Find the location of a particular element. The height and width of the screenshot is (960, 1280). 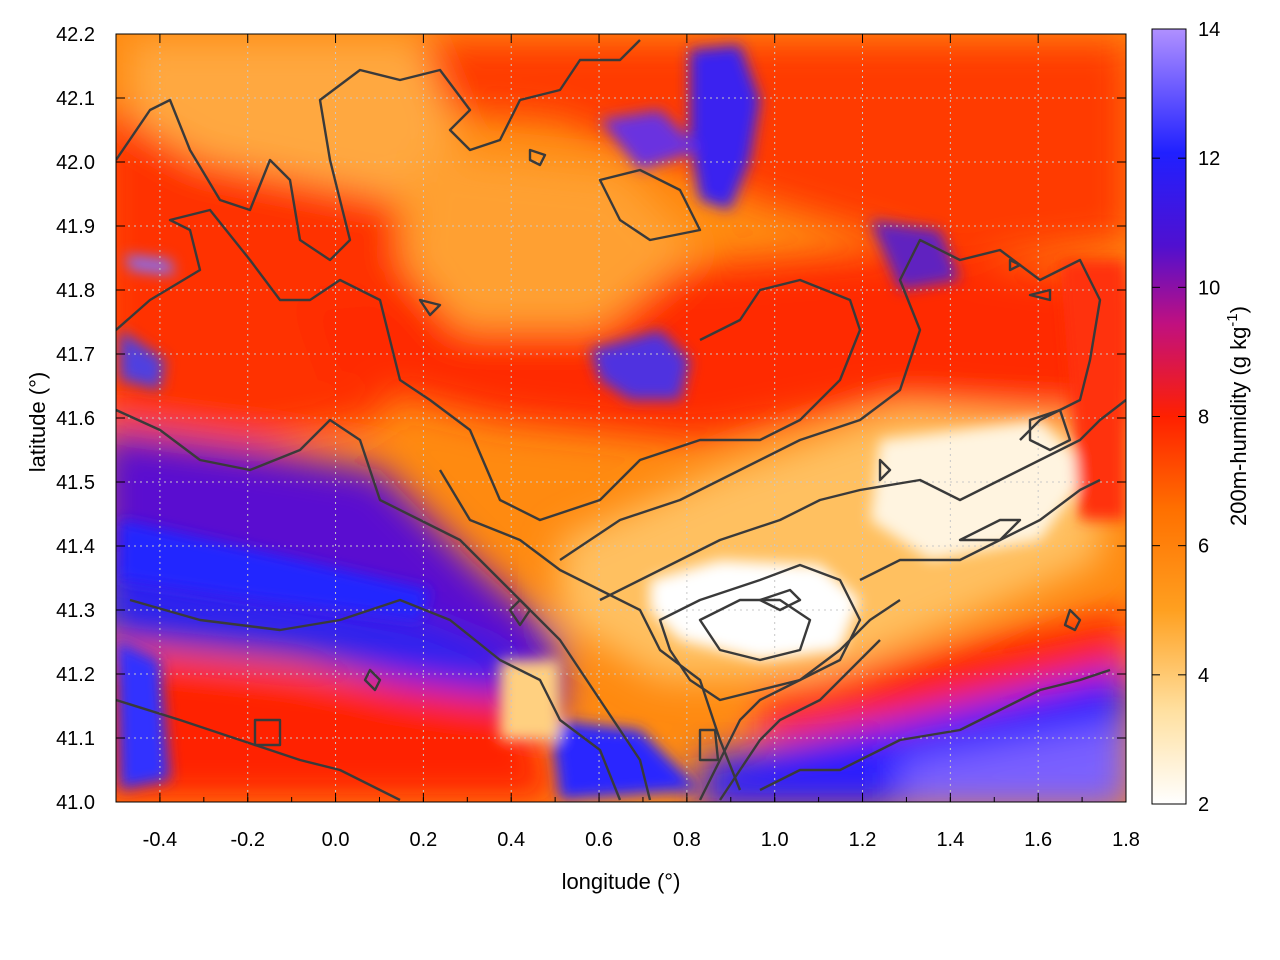

x-tick-label: 0.6 is located at coordinates (599, 840).